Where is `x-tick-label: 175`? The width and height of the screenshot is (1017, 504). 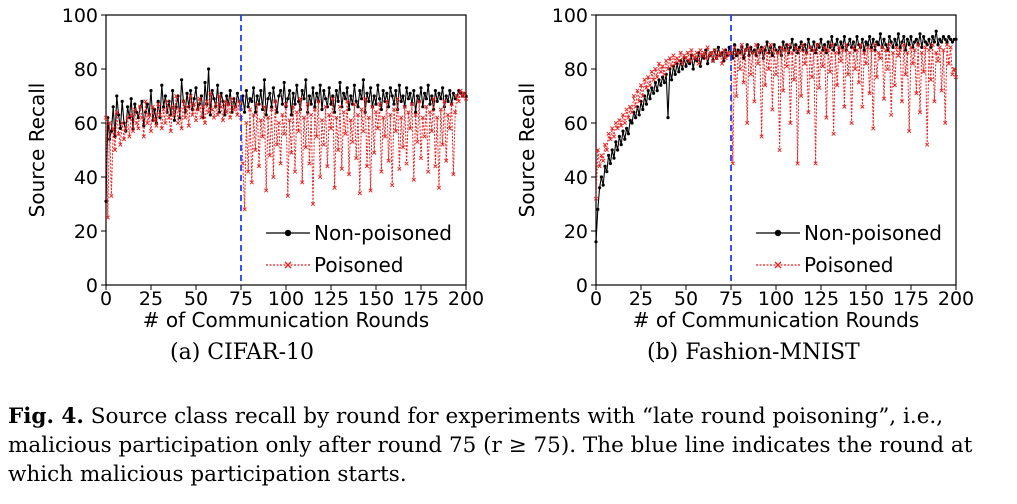
x-tick-label: 175 is located at coordinates (421, 299).